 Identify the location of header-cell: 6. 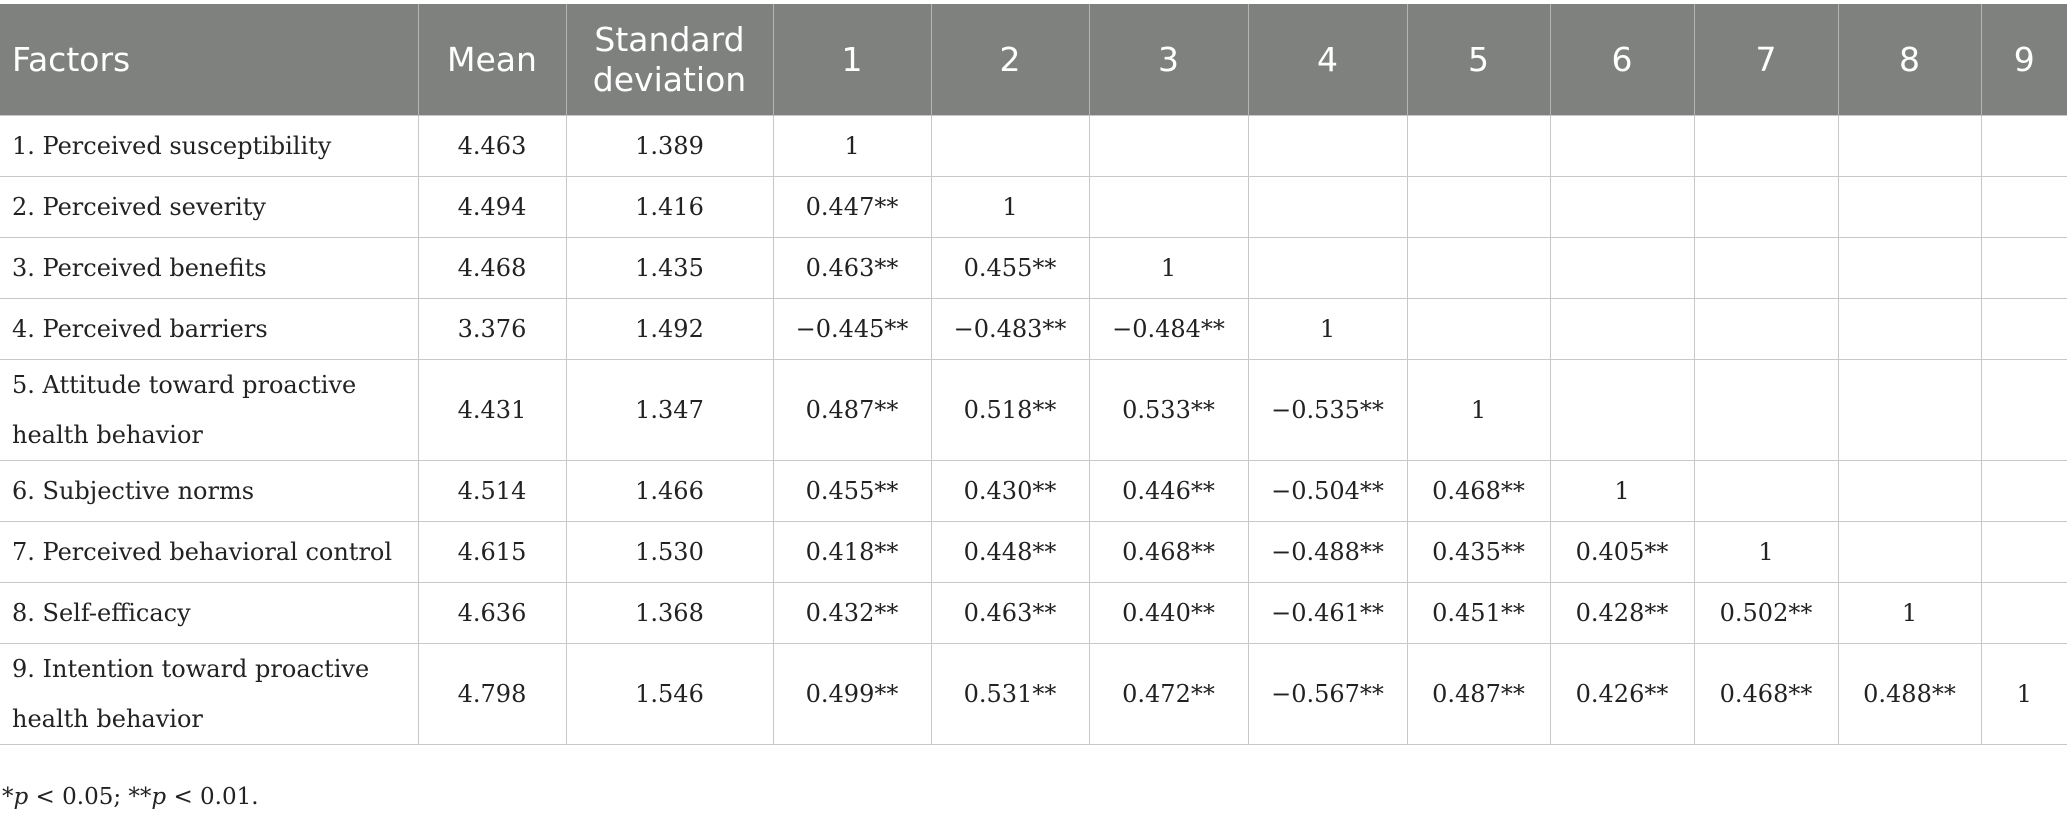
(1621, 60).